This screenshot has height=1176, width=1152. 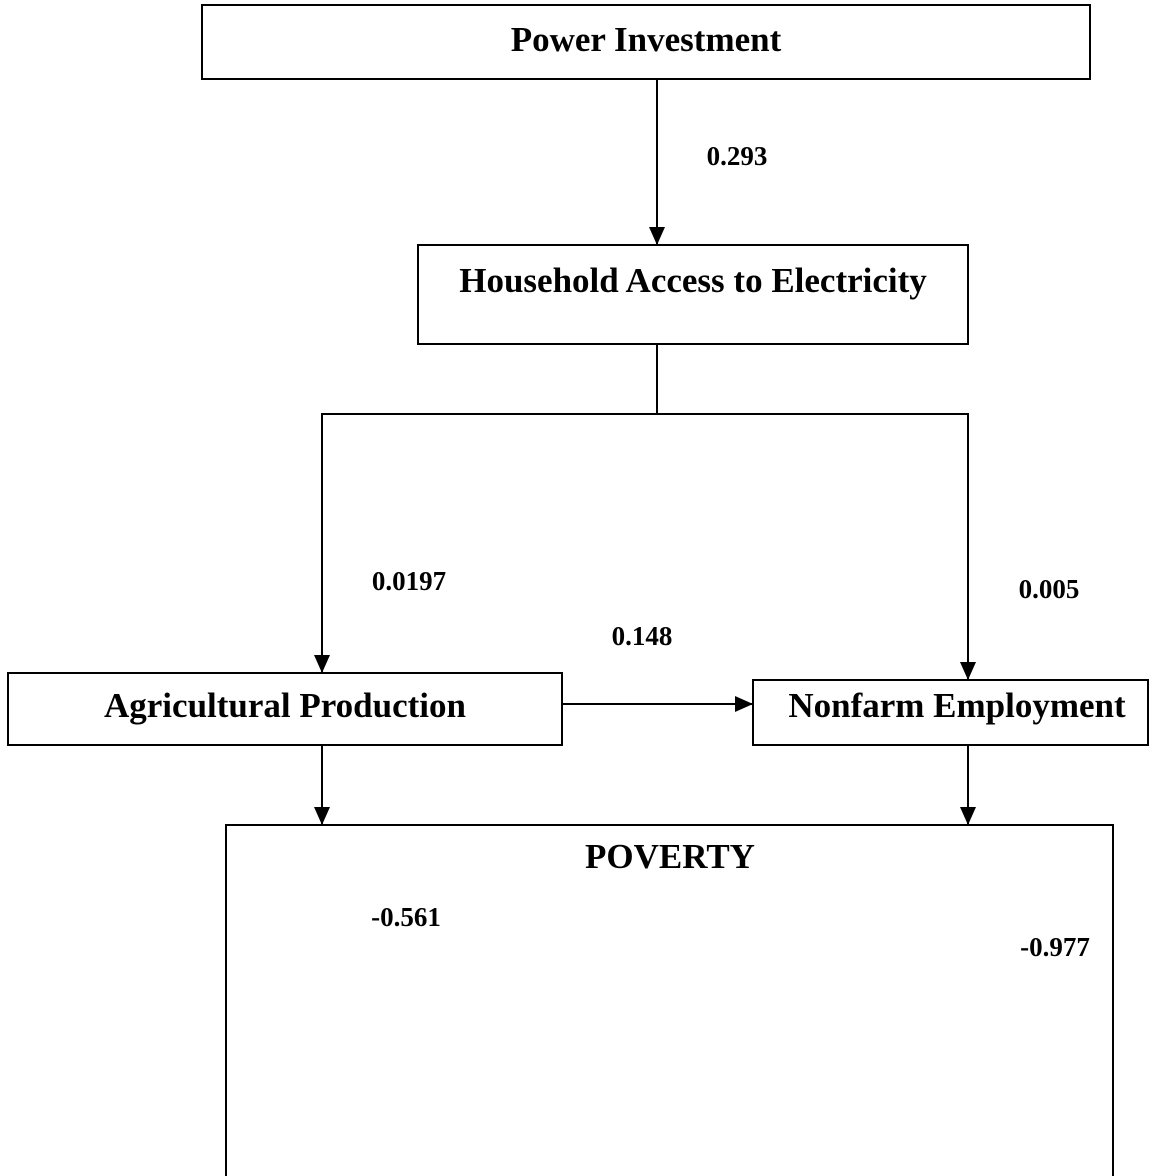 I want to click on edge-label: -0.561, so click(x=406, y=917).